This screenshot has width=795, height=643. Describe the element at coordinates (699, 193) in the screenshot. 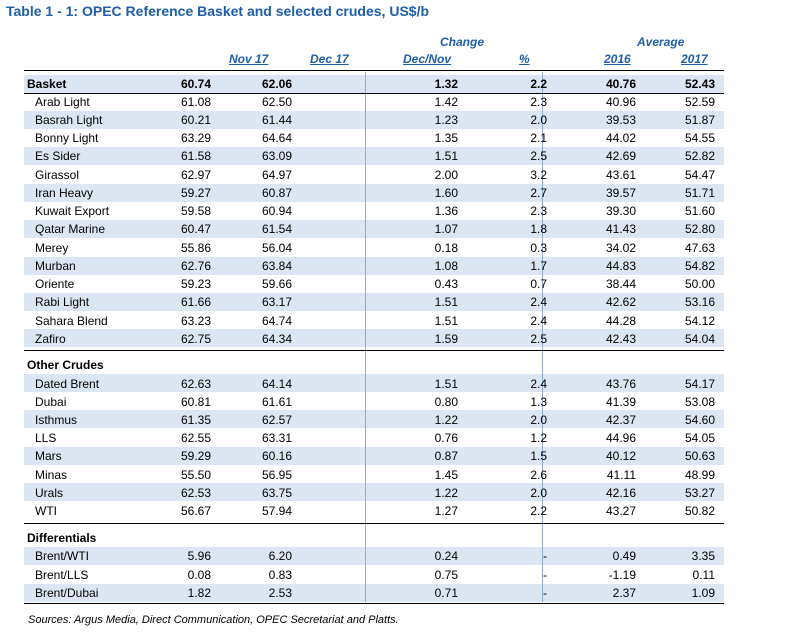

I see `cell-2017: 51.71` at that location.